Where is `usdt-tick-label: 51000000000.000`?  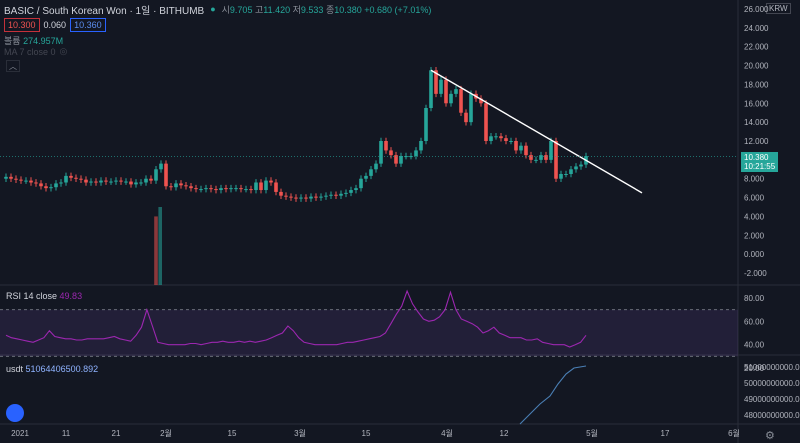
usdt-tick-label: 51000000000.000 is located at coordinates (772, 367).